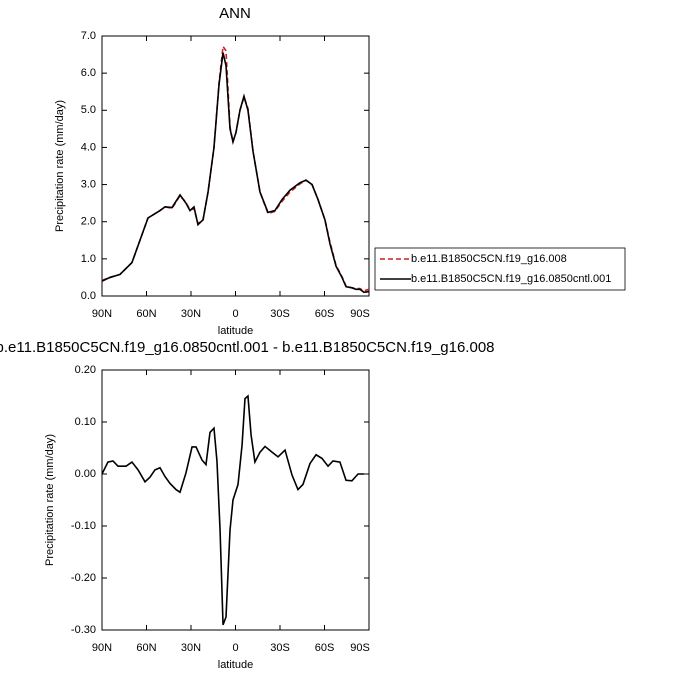 The height and width of the screenshot is (680, 673). Describe the element at coordinates (88, 73) in the screenshot. I see `y-tick-label: 6.0` at that location.